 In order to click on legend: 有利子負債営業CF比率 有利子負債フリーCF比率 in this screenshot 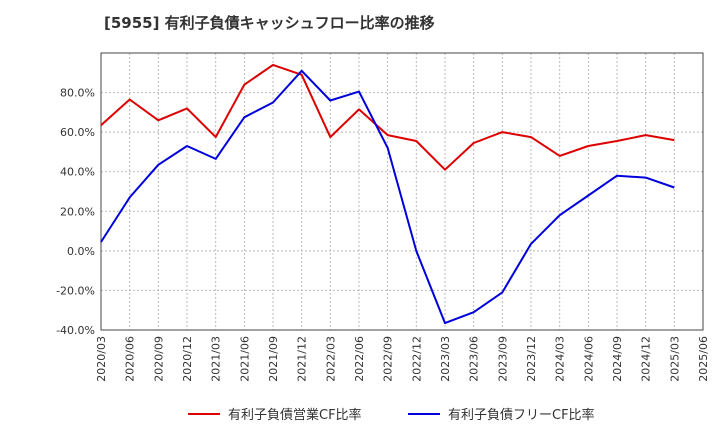, I will do `click(391, 415)`.